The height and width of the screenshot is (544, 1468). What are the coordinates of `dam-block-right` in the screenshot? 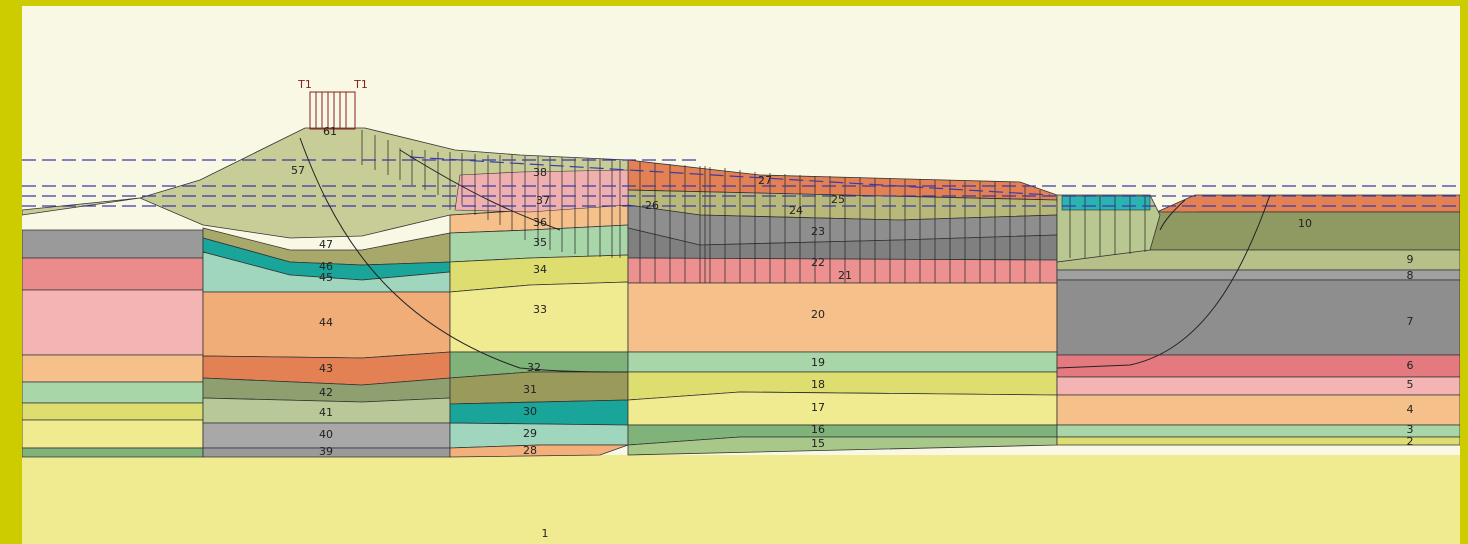 It's located at (1108, 228).